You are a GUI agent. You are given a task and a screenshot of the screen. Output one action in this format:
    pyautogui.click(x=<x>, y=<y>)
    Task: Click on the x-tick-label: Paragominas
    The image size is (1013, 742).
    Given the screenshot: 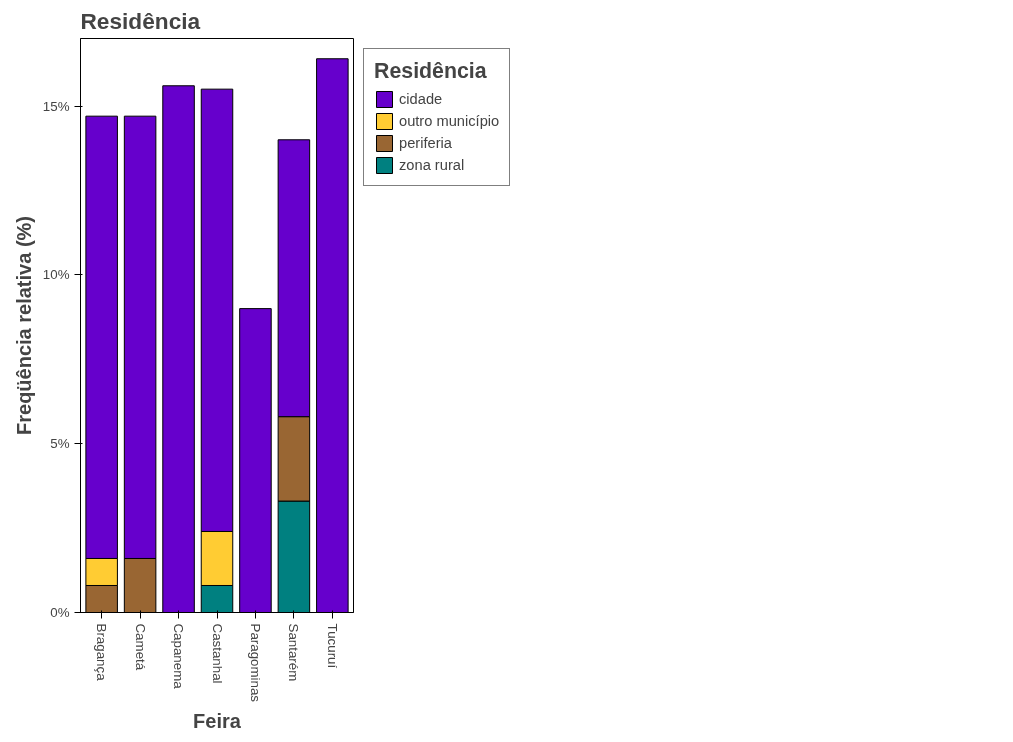 What is the action you would take?
    pyautogui.click(x=255, y=663)
    